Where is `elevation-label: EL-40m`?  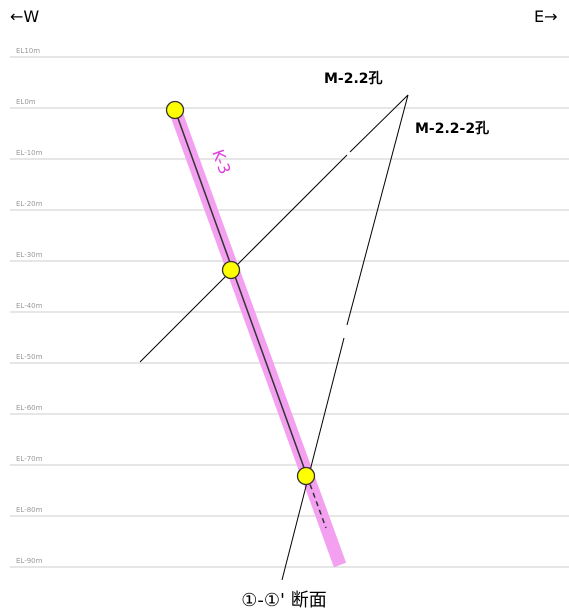 elevation-label: EL-40m is located at coordinates (29, 306).